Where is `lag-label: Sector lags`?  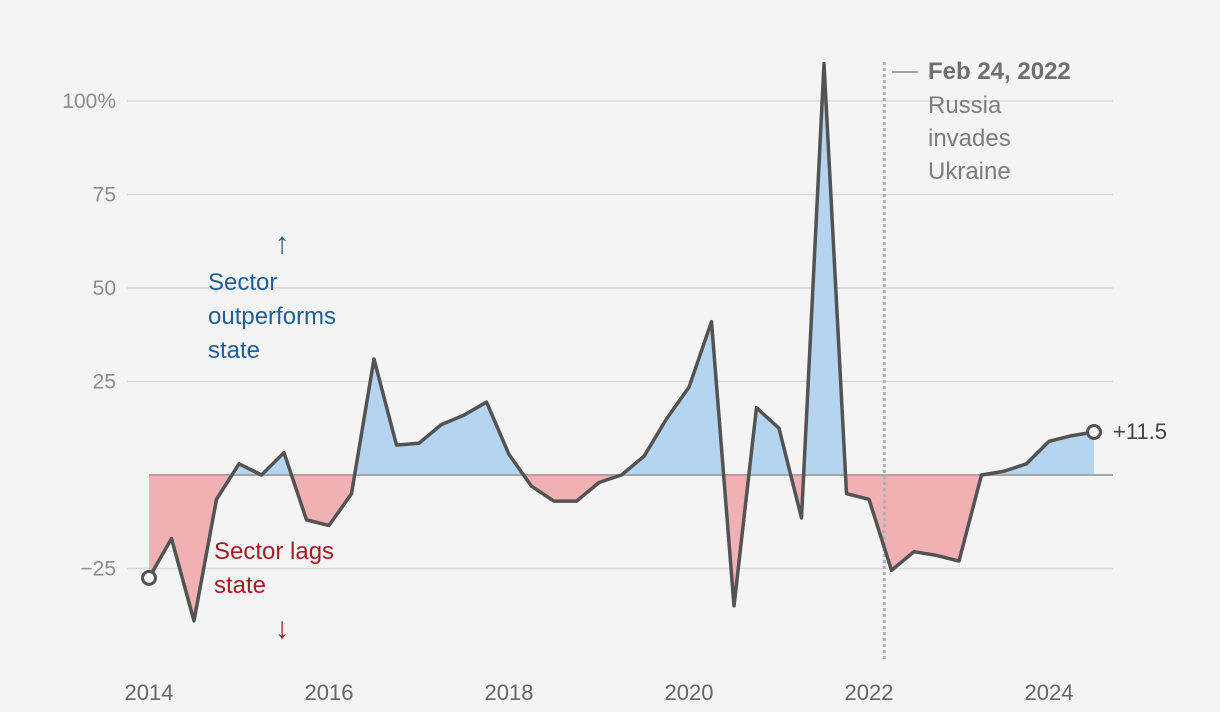
lag-label: Sector lags is located at coordinates (274, 551).